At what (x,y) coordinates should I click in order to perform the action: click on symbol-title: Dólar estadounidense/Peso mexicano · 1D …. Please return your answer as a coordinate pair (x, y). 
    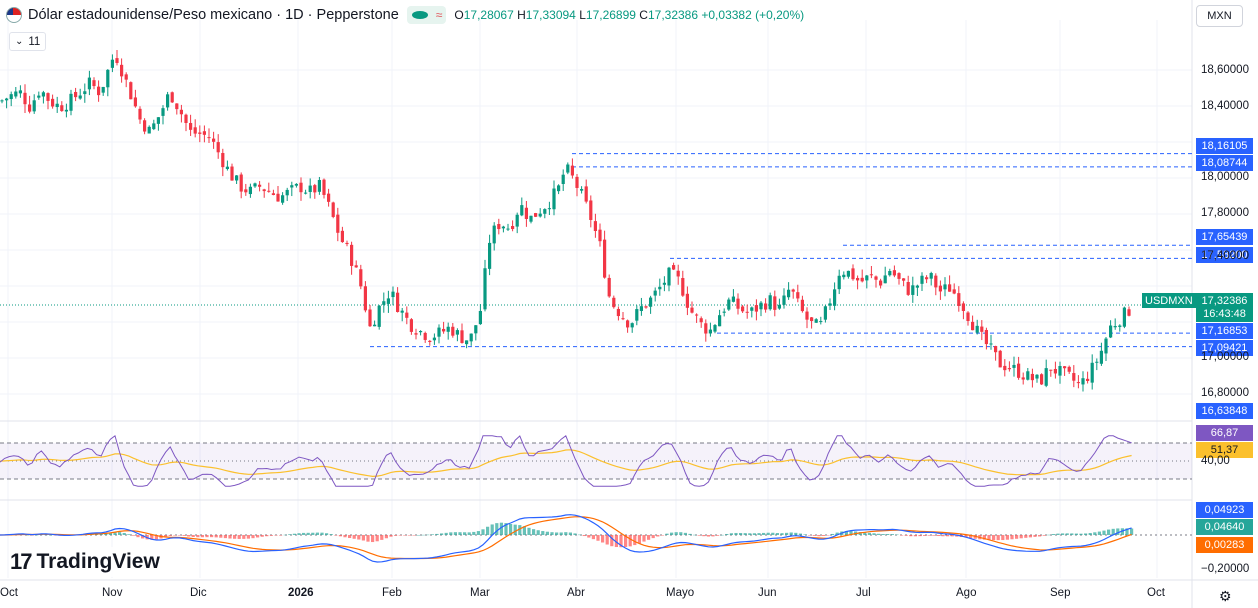
    Looking at the image, I should click on (213, 15).